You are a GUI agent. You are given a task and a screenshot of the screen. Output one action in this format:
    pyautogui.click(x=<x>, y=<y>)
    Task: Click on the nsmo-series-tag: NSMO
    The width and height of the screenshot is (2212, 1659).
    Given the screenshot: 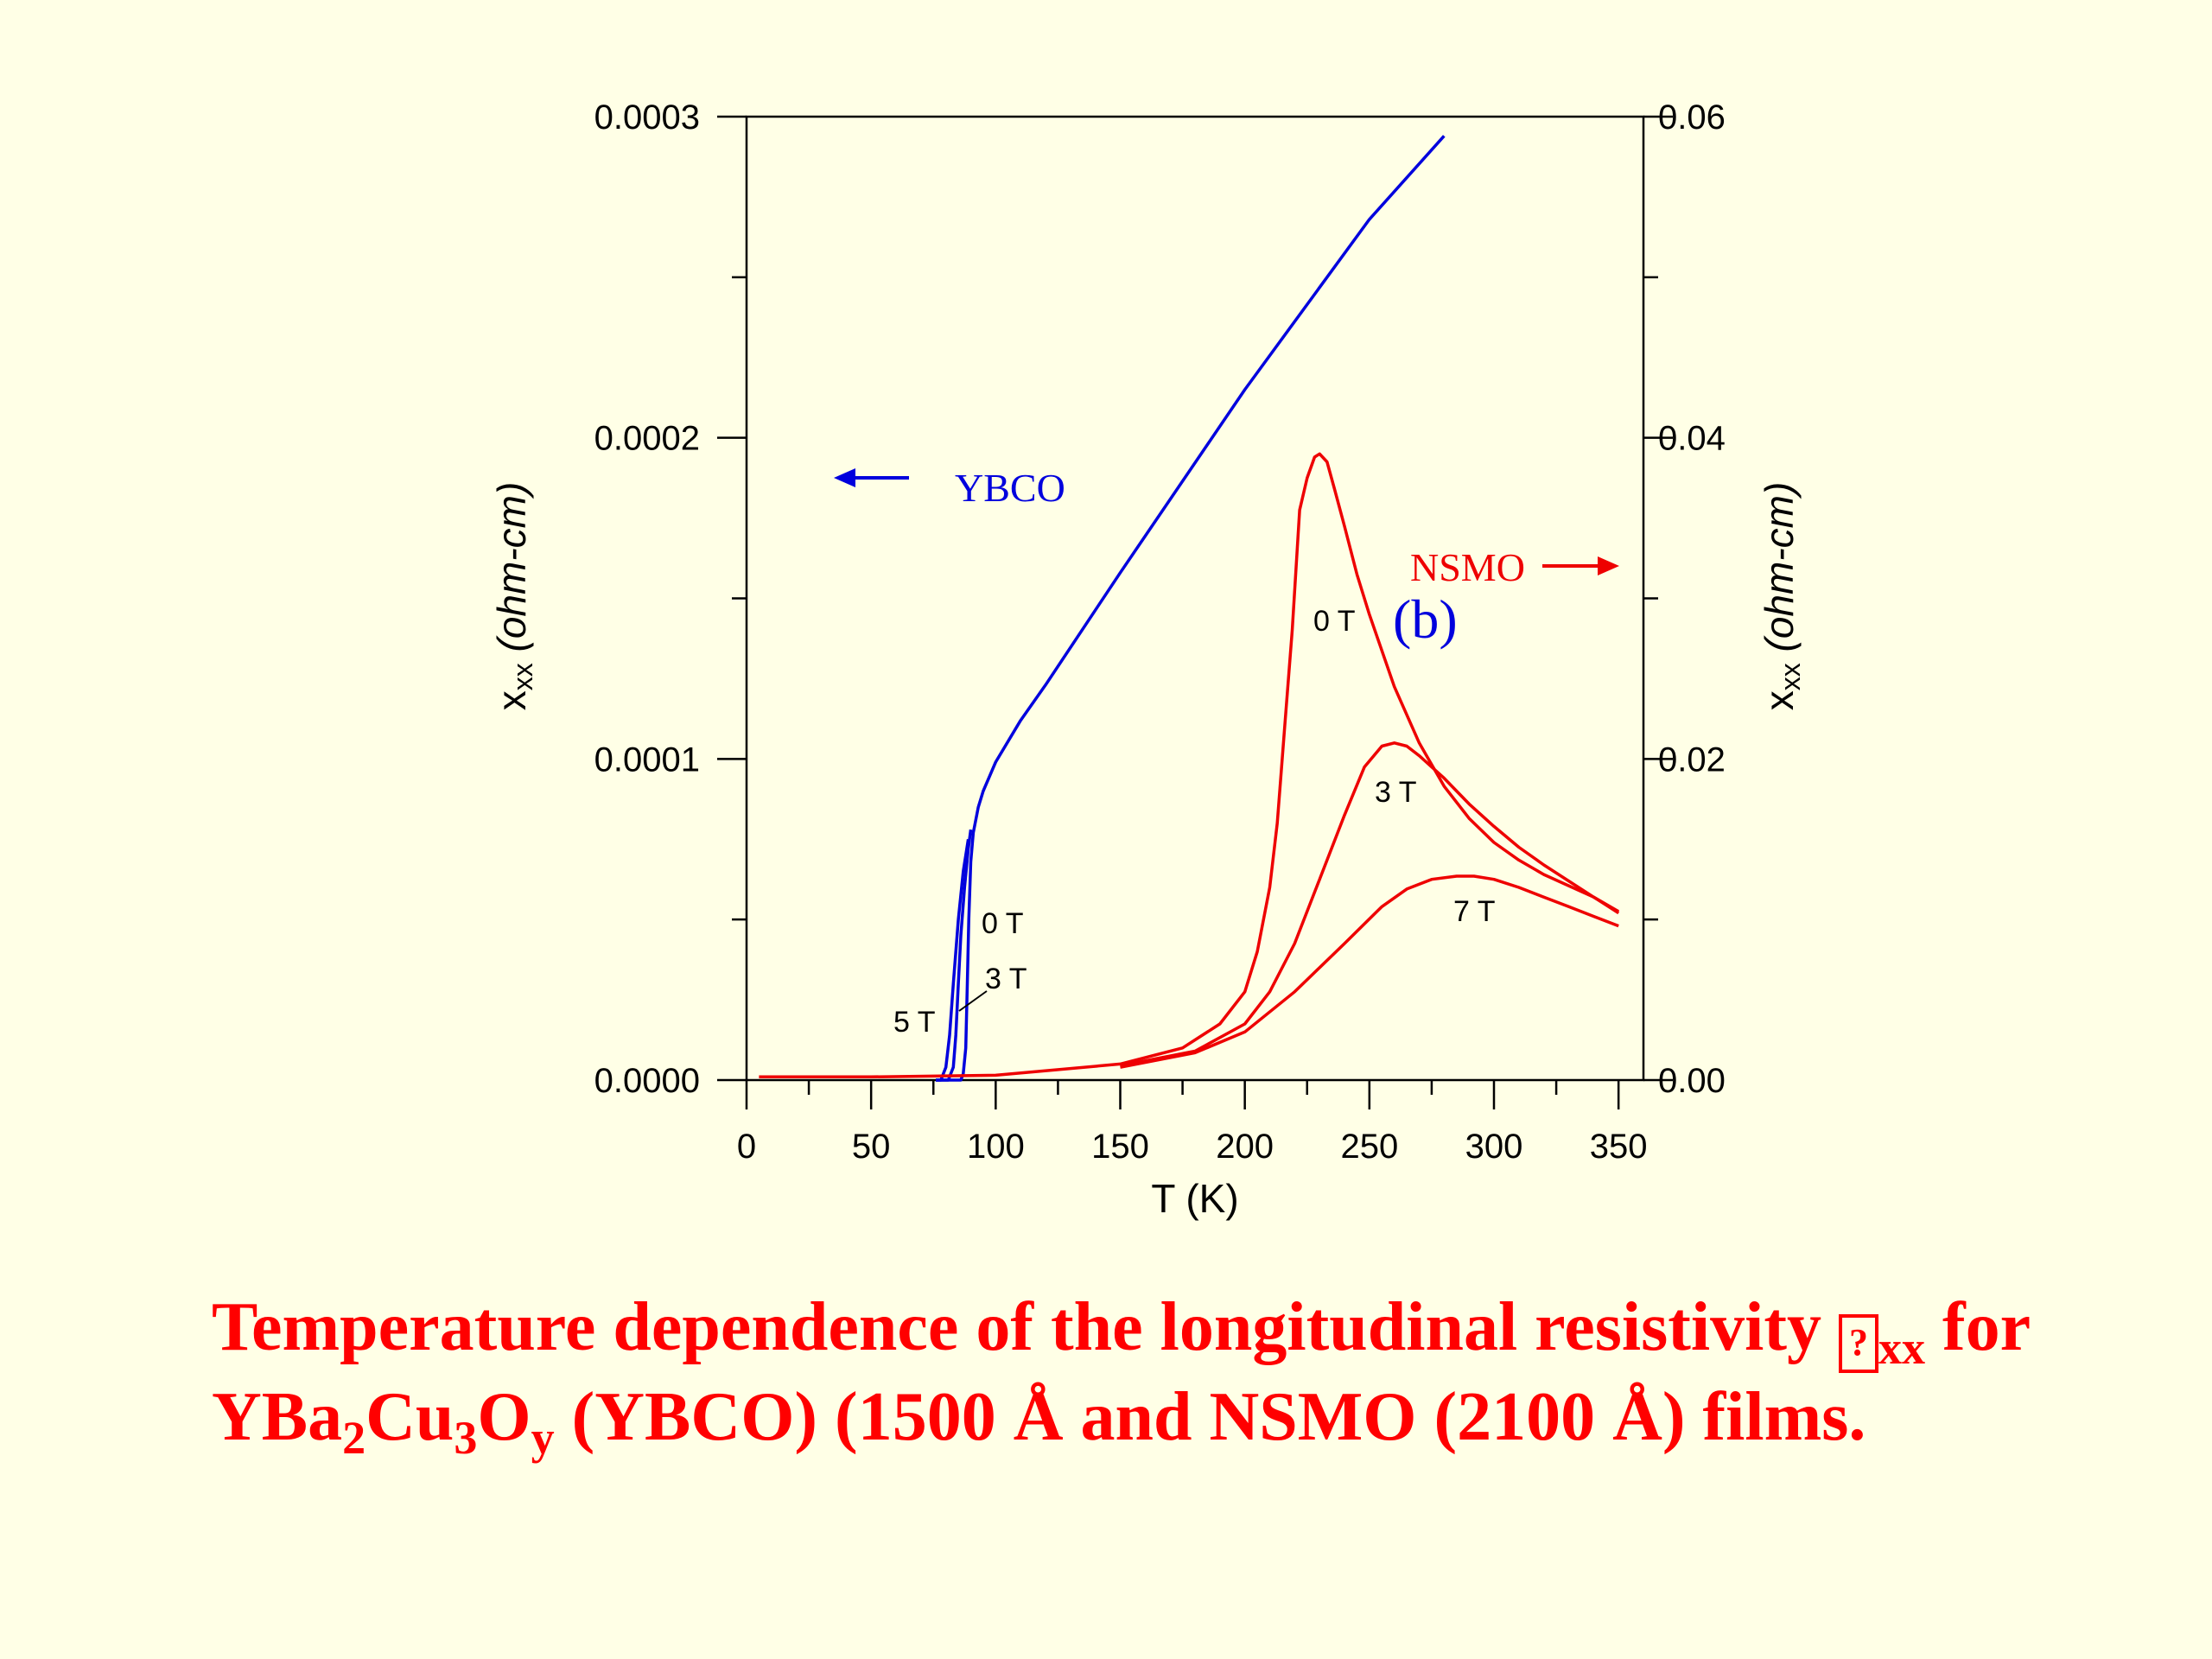 What is the action you would take?
    pyautogui.click(x=1514, y=567)
    